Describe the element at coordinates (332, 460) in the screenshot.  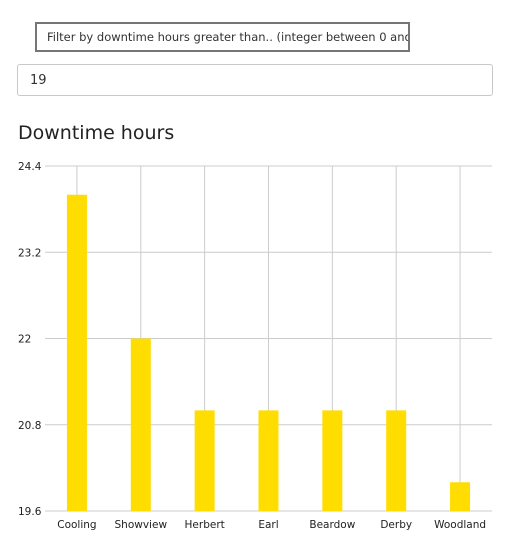
I see `bar-beardow` at that location.